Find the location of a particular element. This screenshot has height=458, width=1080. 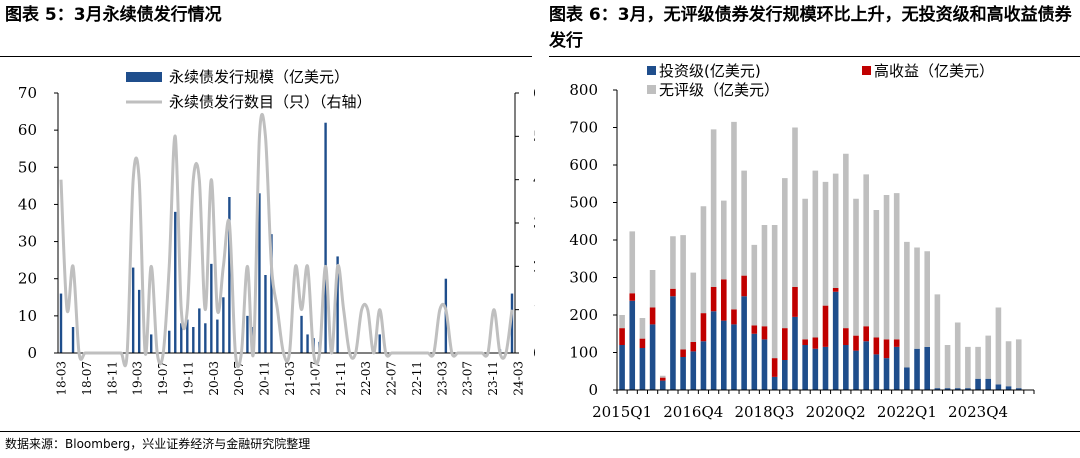

x-tick: 2015Q1 is located at coordinates (622, 412).